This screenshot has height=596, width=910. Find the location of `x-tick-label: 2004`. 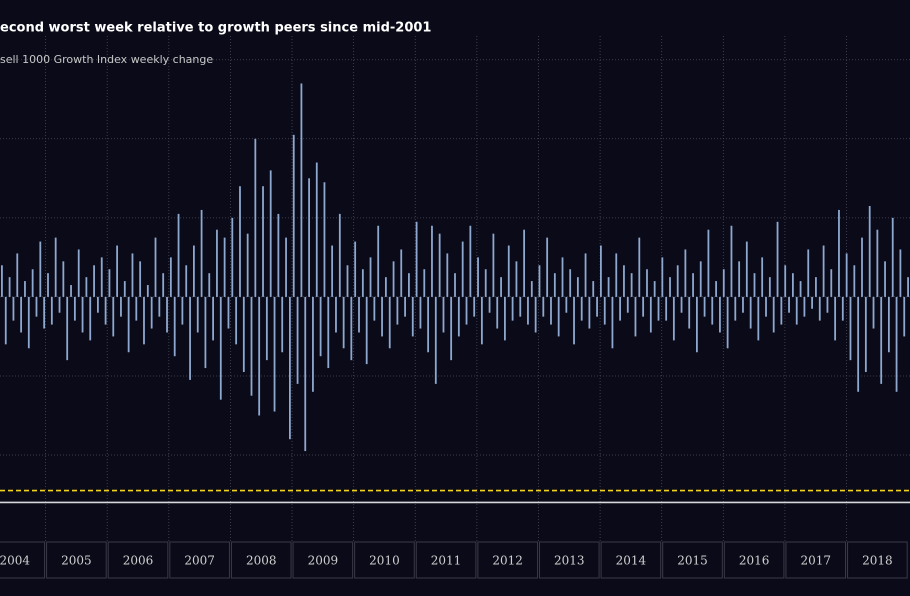

x-tick-label: 2004 is located at coordinates (15, 561).